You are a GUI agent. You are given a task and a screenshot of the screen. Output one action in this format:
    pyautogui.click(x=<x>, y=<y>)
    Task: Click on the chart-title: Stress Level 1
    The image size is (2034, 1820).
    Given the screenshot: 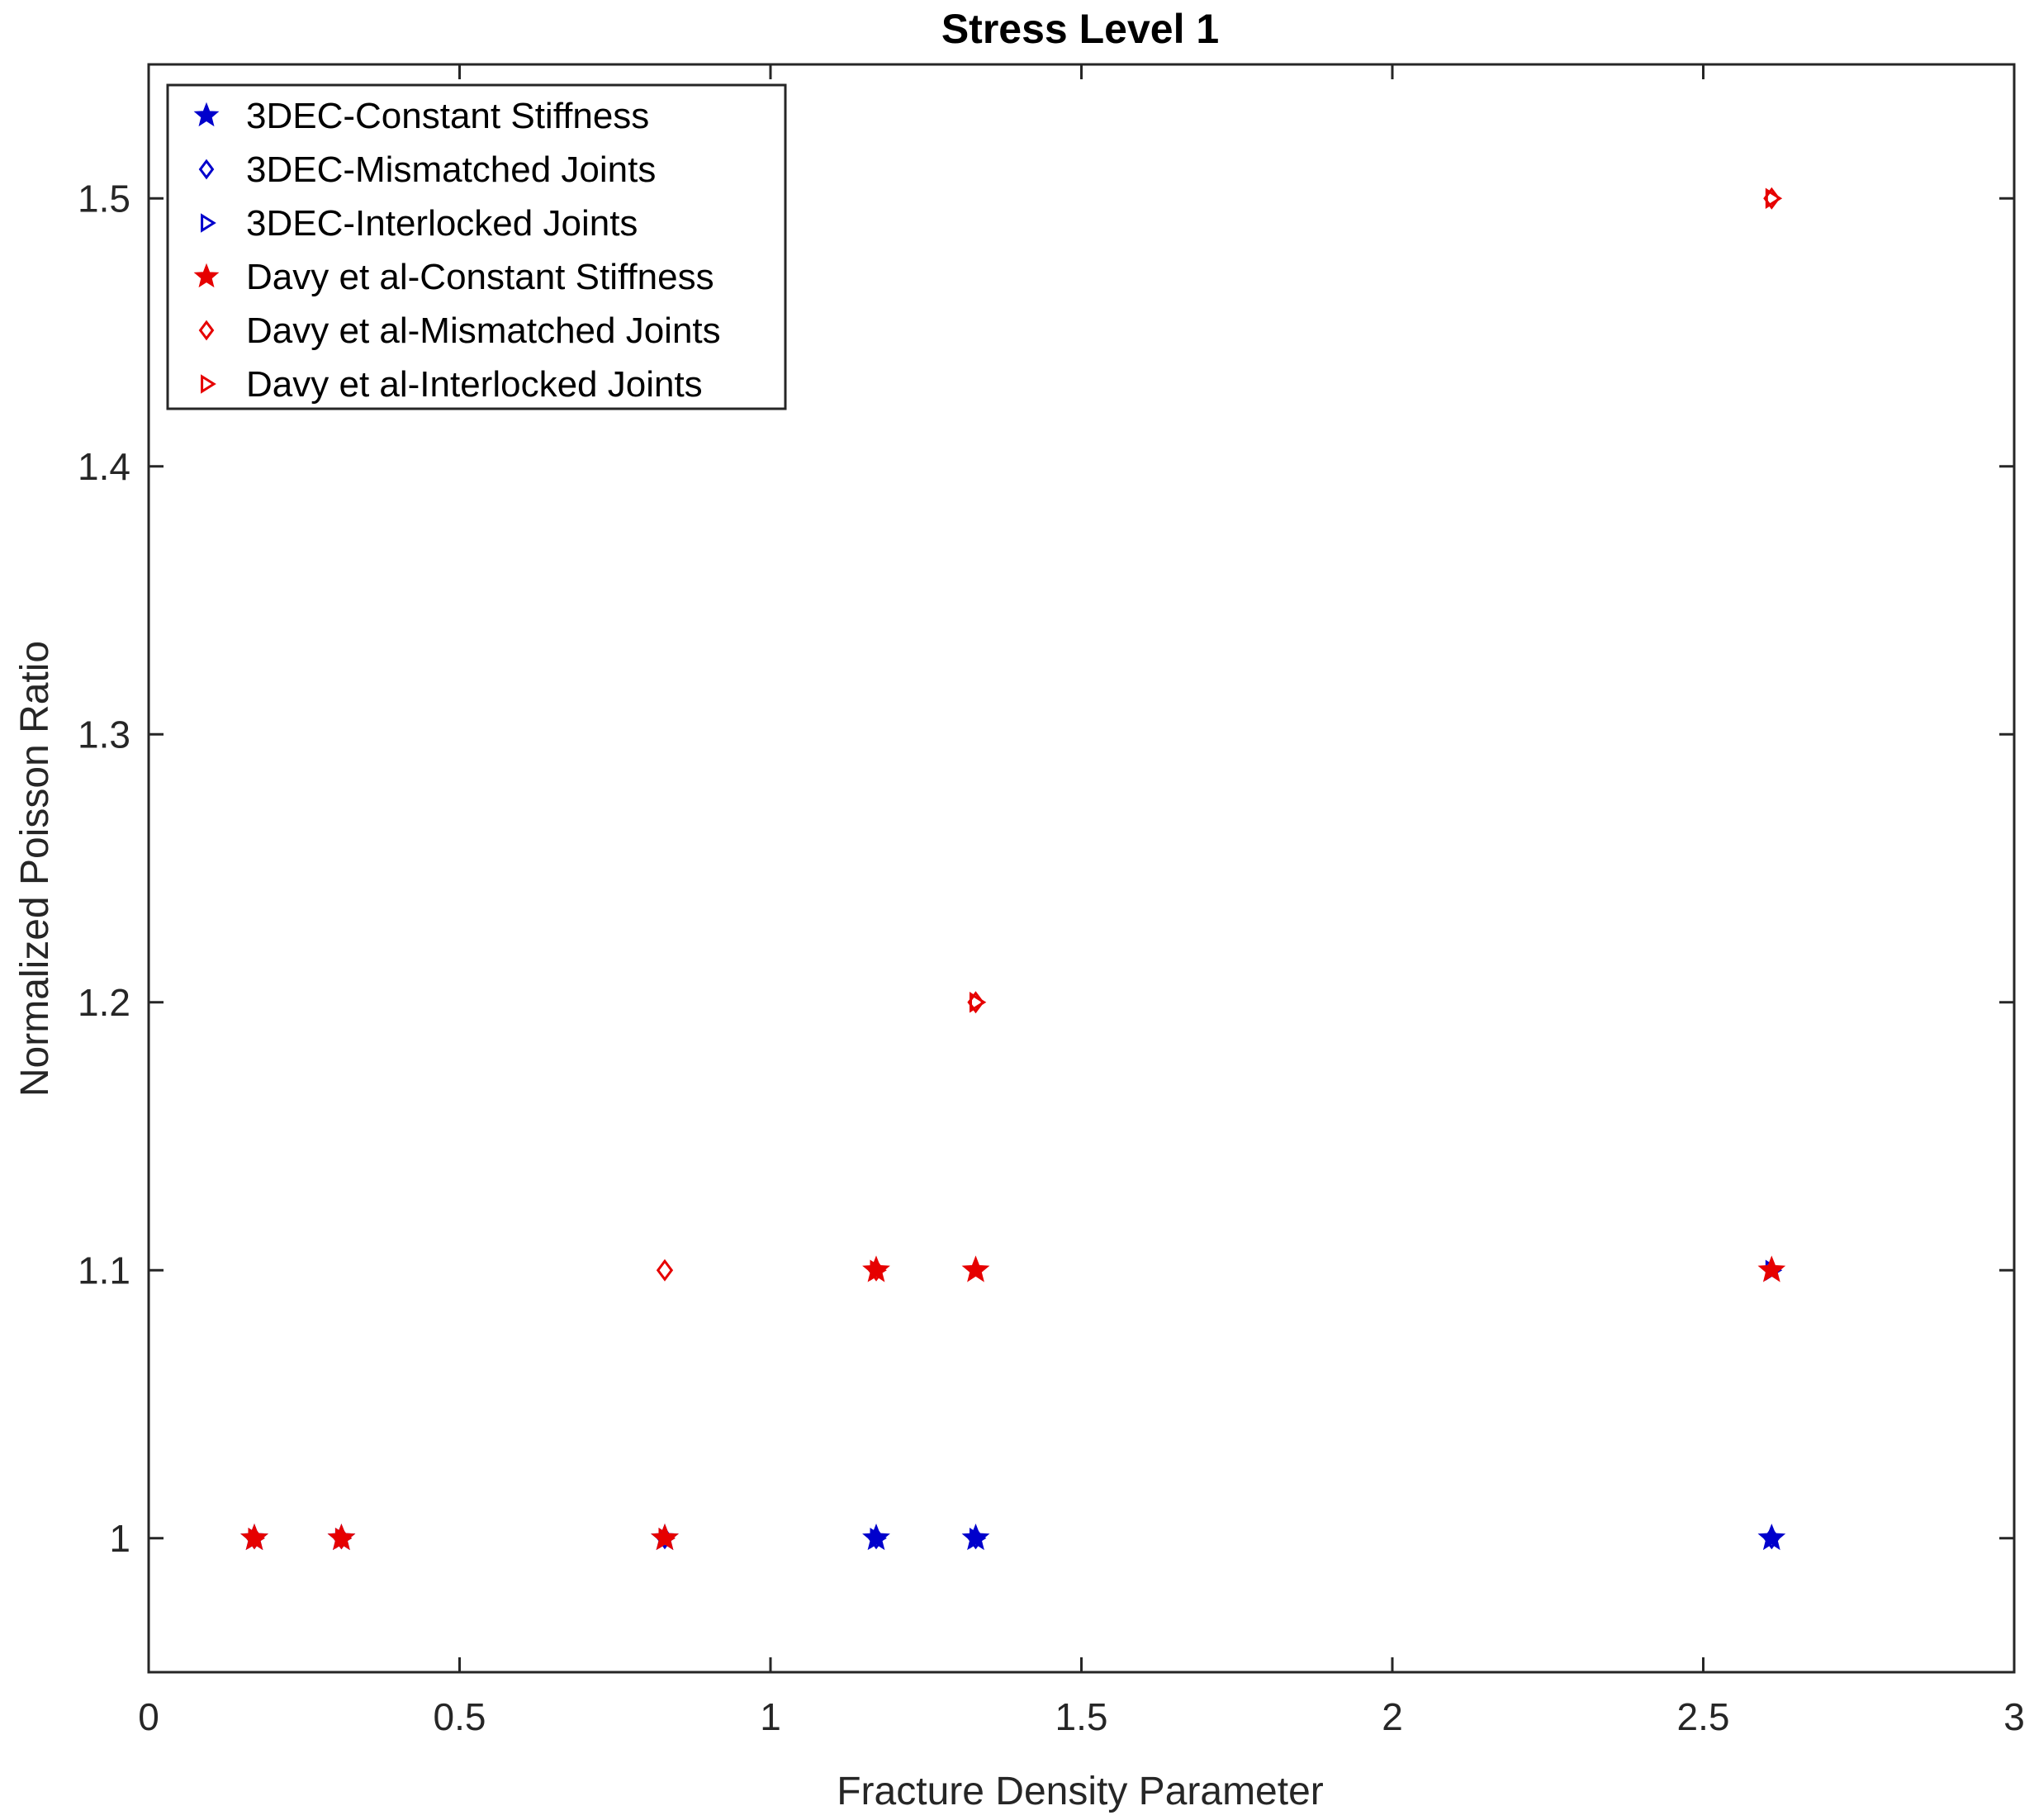 What is the action you would take?
    pyautogui.click(x=1080, y=29)
    